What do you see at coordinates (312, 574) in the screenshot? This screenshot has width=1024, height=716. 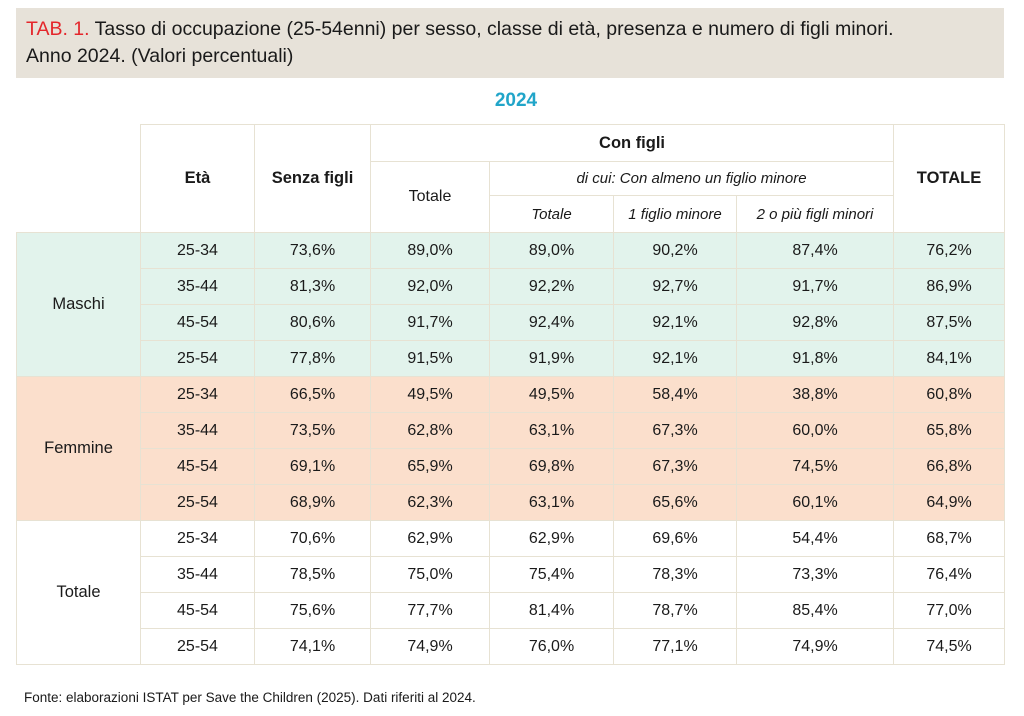 I see `value-cell: 78,5%` at bounding box center [312, 574].